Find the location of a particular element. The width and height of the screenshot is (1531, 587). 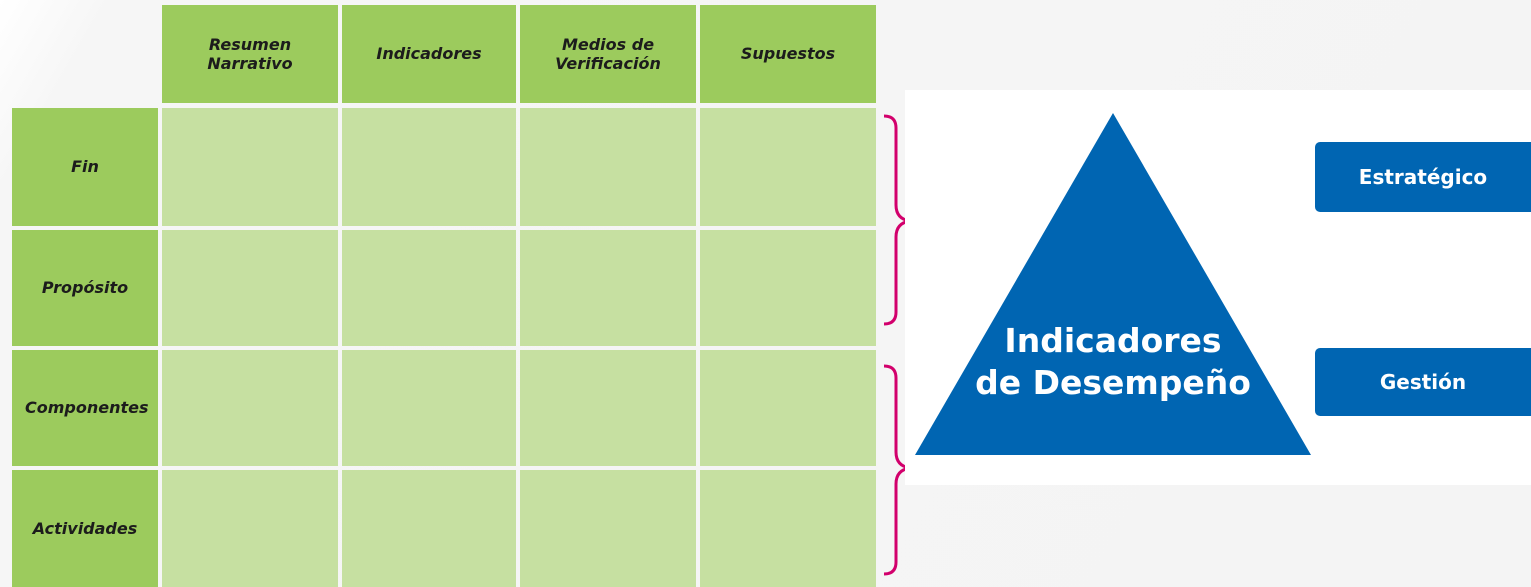

level-text: Estratégico is located at coordinates (1423, 177).